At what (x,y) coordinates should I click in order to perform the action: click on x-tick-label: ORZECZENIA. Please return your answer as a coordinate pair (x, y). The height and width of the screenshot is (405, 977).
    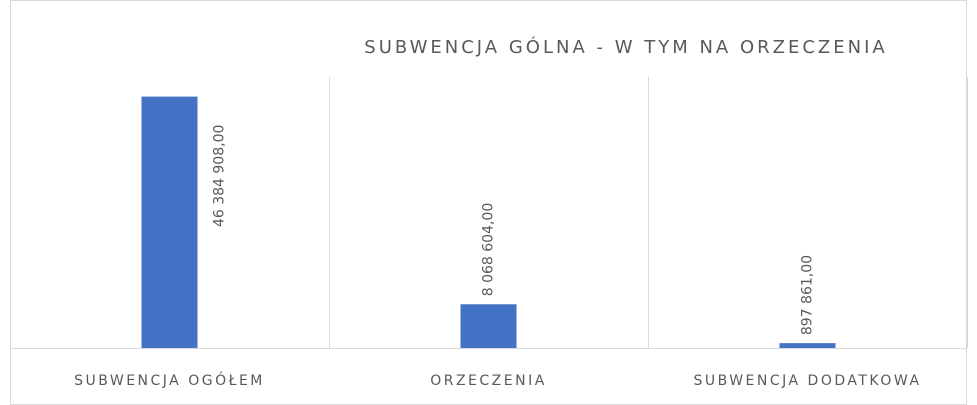
    Looking at the image, I should click on (488, 381).